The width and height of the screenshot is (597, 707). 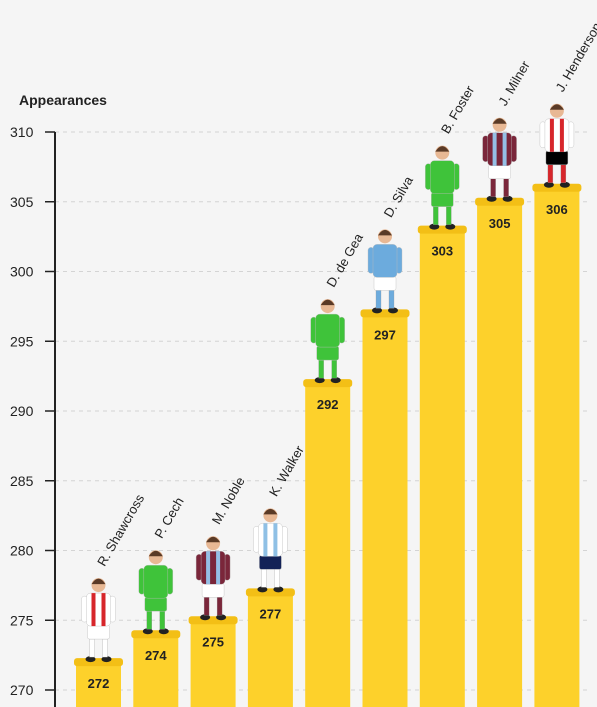 I want to click on y-tick-label: 305, so click(x=22, y=202).